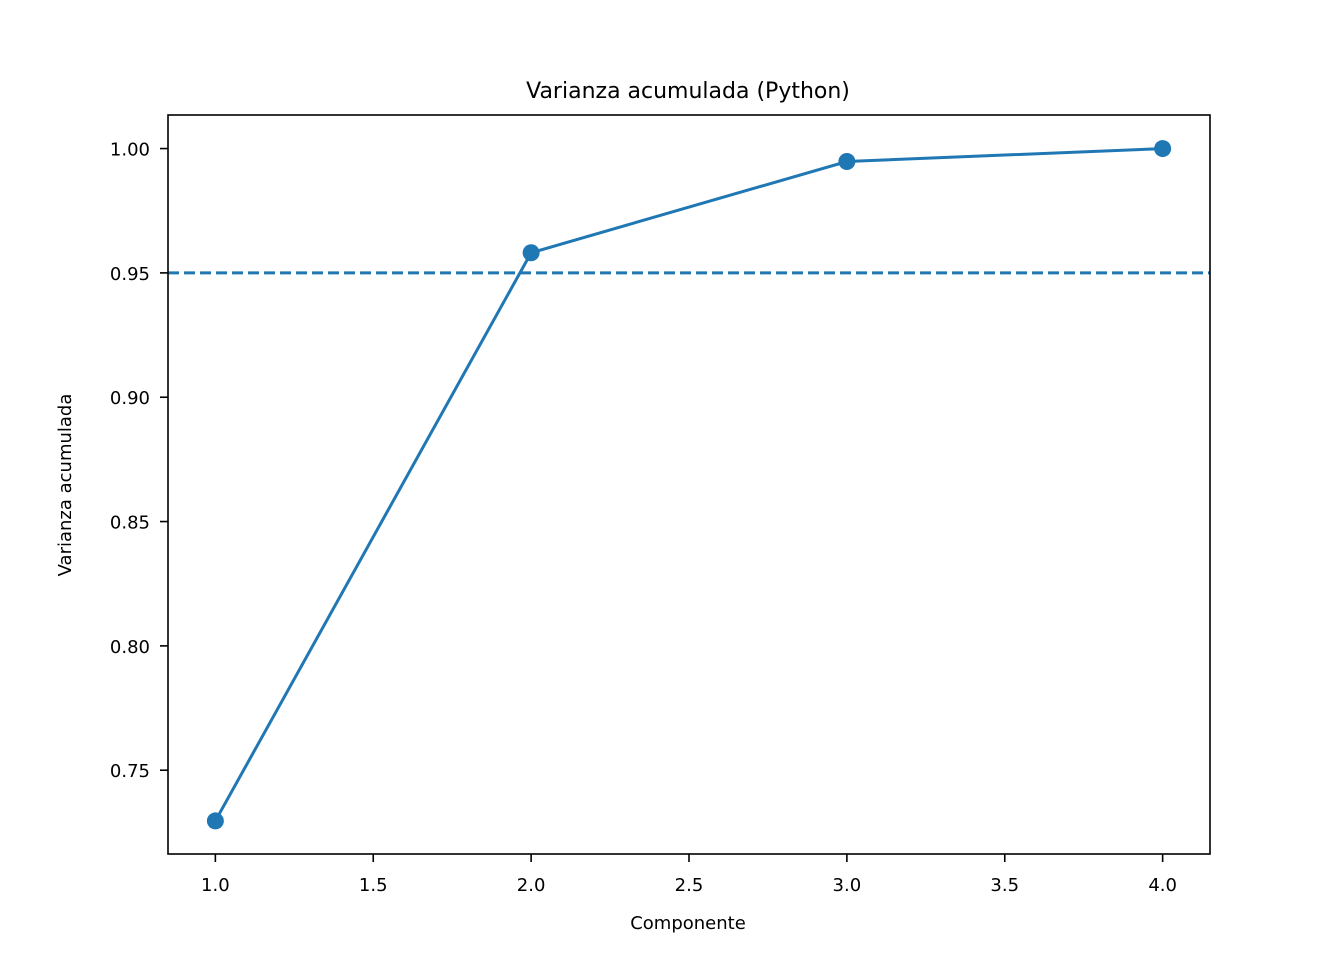 This screenshot has height=960, width=1344. I want to click on y-axis-label: Varianza acumulada, so click(65, 485).